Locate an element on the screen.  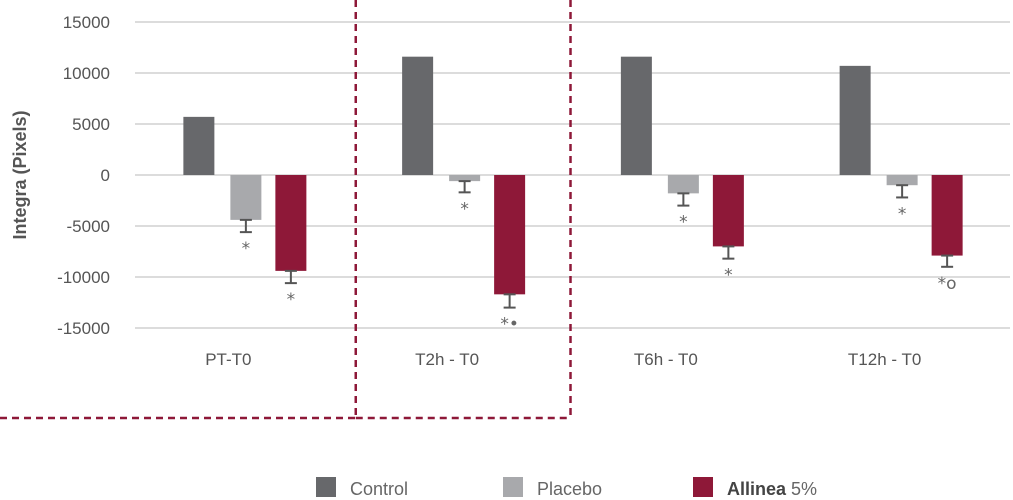
legend-series-name: Control is located at coordinates (379, 489).